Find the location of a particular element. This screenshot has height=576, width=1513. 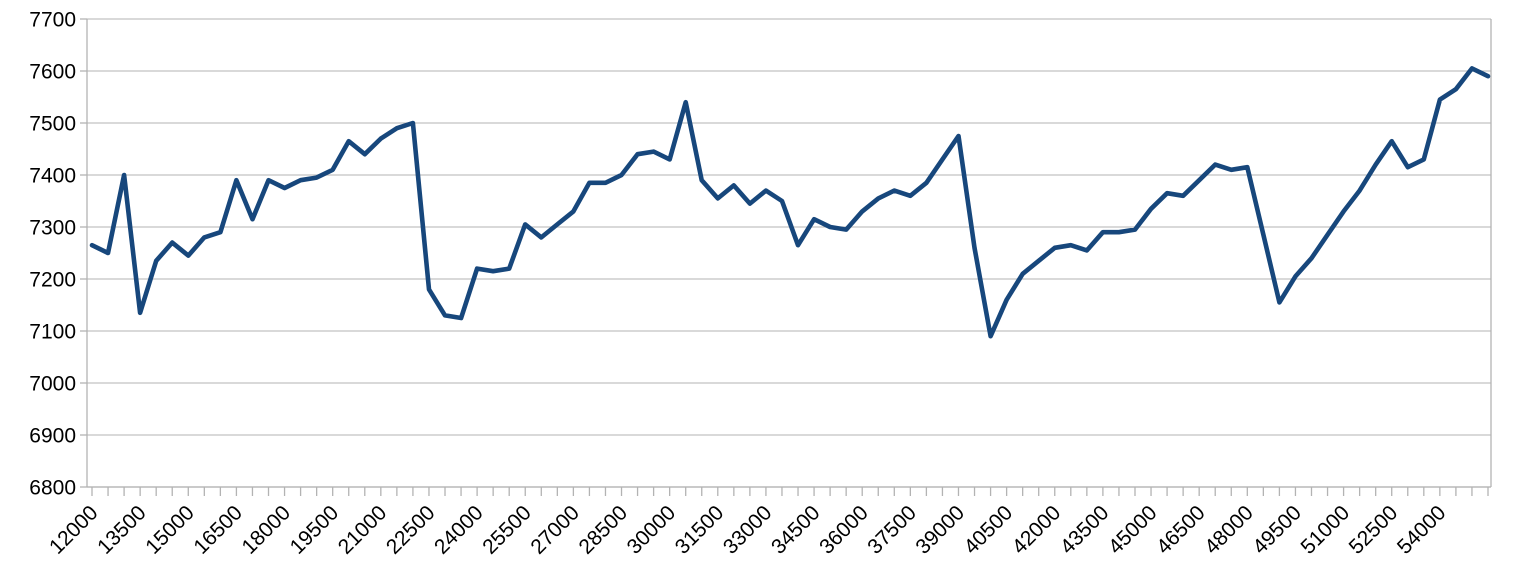

x-axis-label: 12000 is located at coordinates (74, 530).